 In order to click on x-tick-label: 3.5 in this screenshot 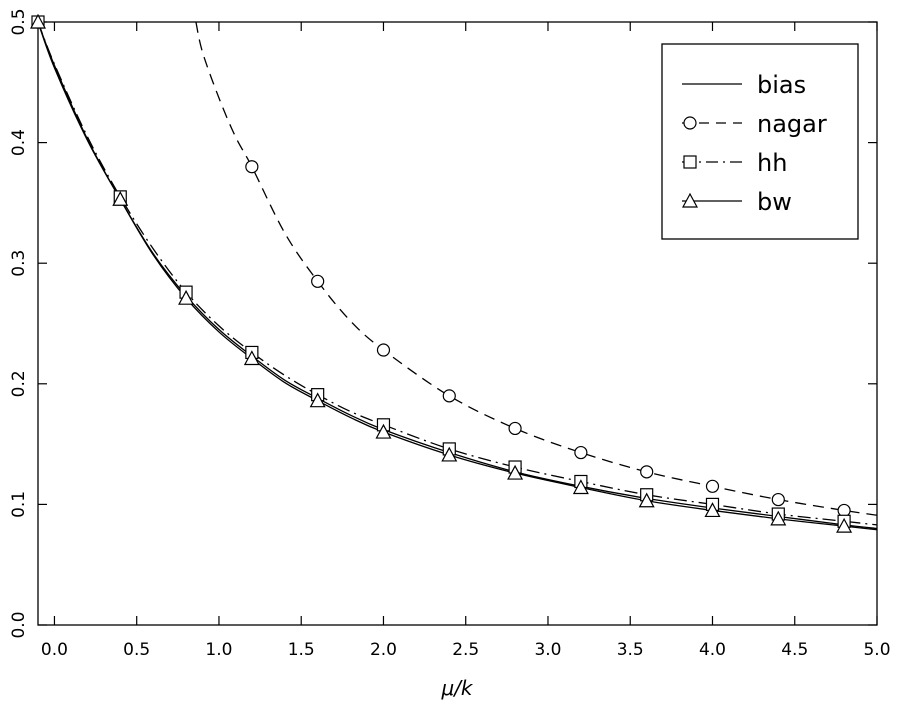, I will do `click(630, 650)`.